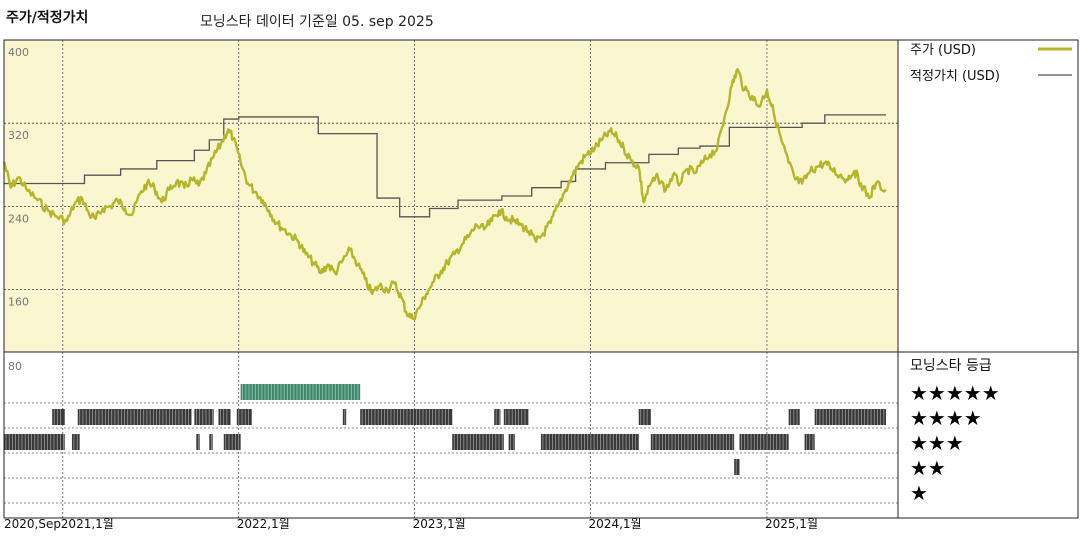  What do you see at coordinates (955, 393) in the screenshot?
I see `rating-legend-row-5: ★★★★★` at bounding box center [955, 393].